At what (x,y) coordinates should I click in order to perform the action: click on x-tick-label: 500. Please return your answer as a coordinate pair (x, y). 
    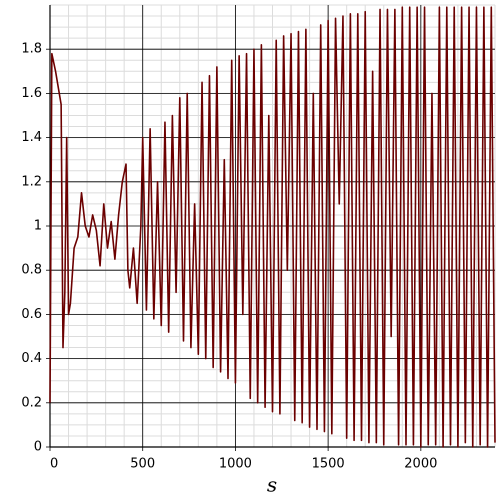
    Looking at the image, I should click on (142, 464).